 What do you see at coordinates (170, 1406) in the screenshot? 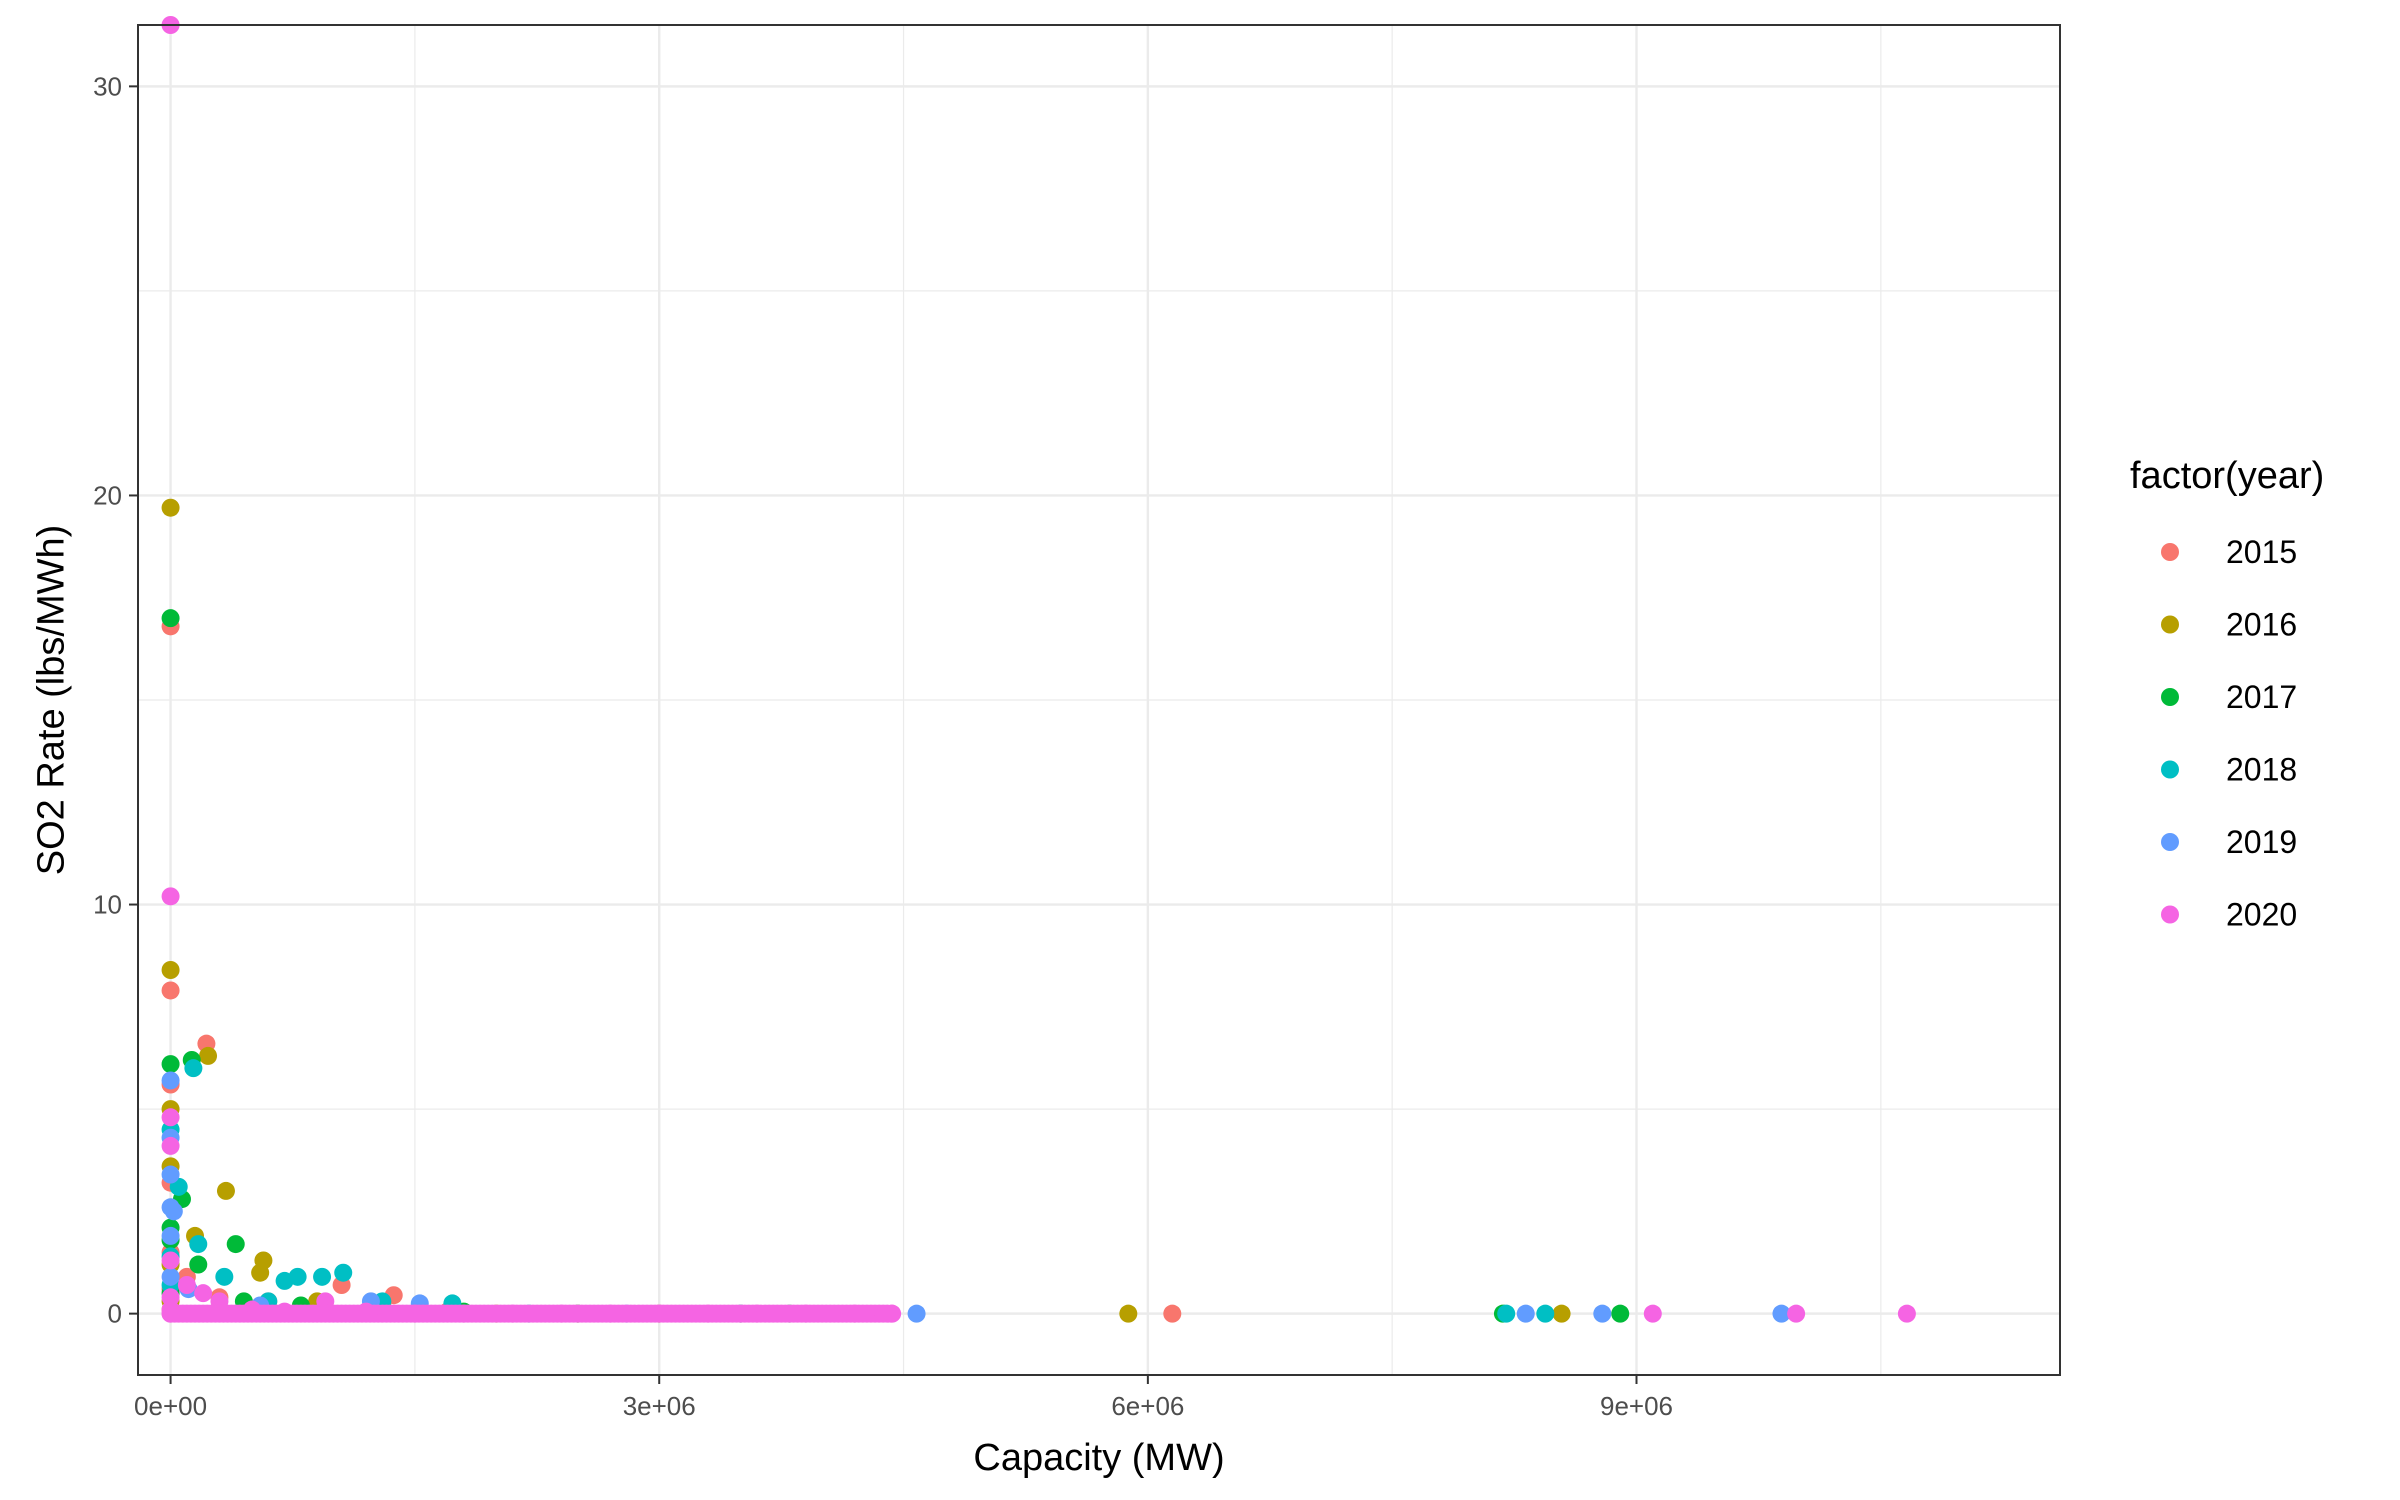
I see `x-tick-label: 0e+00` at bounding box center [170, 1406].